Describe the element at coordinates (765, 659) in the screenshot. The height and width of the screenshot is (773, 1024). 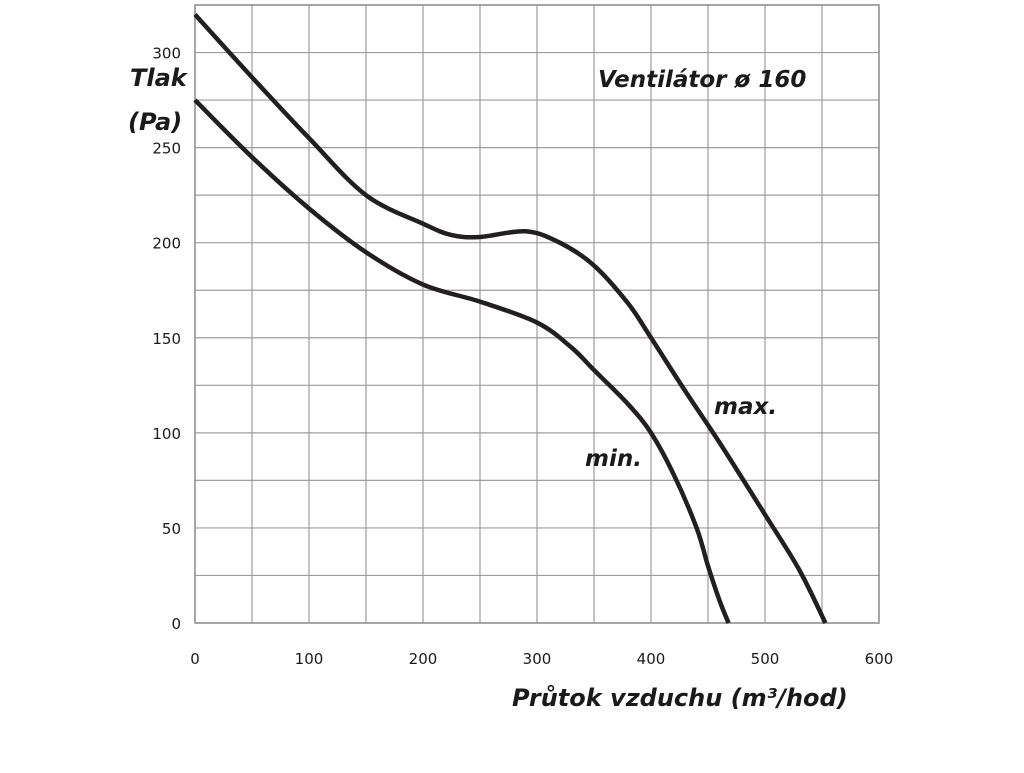
I see `x-tick-label: 500` at that location.